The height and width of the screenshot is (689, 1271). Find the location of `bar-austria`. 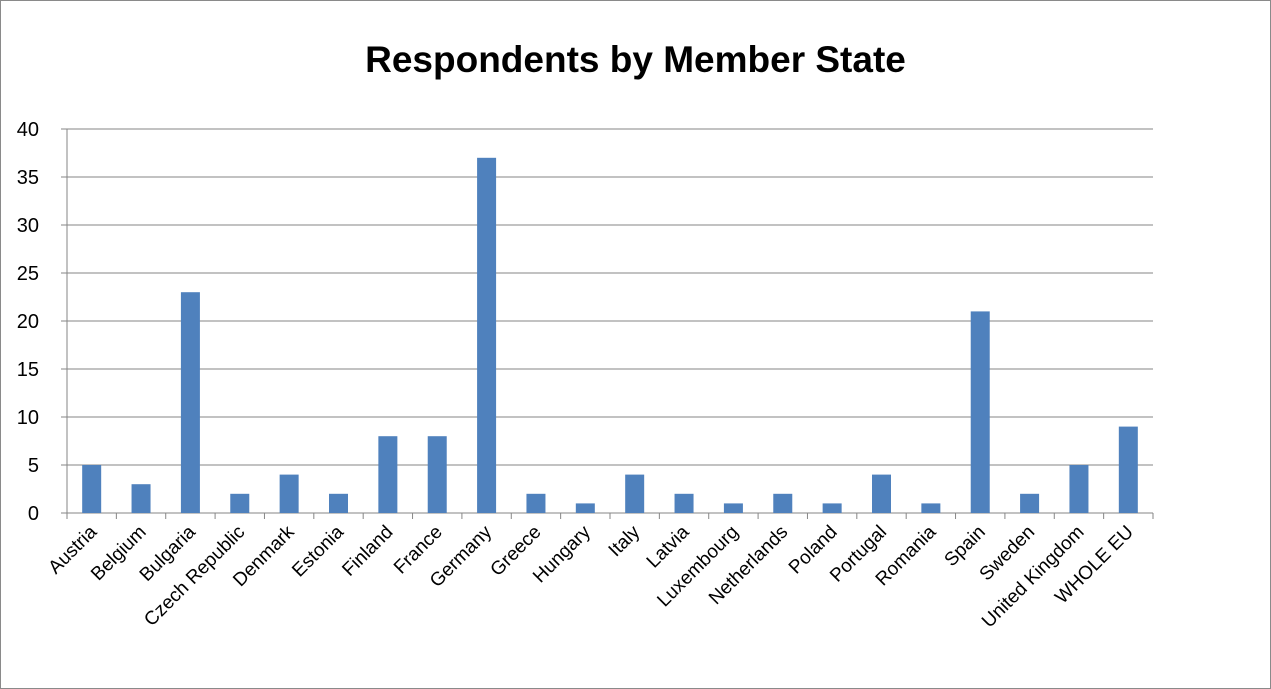

bar-austria is located at coordinates (92, 489).